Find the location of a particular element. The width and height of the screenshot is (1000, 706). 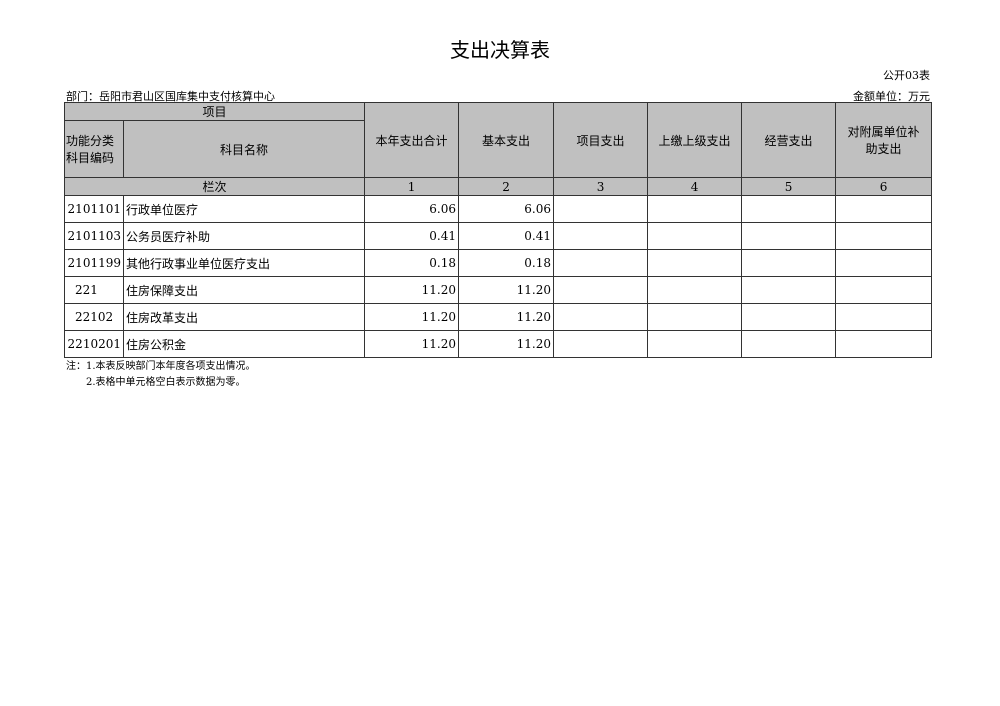

cell-name: 住房改革支出 is located at coordinates (244, 317).